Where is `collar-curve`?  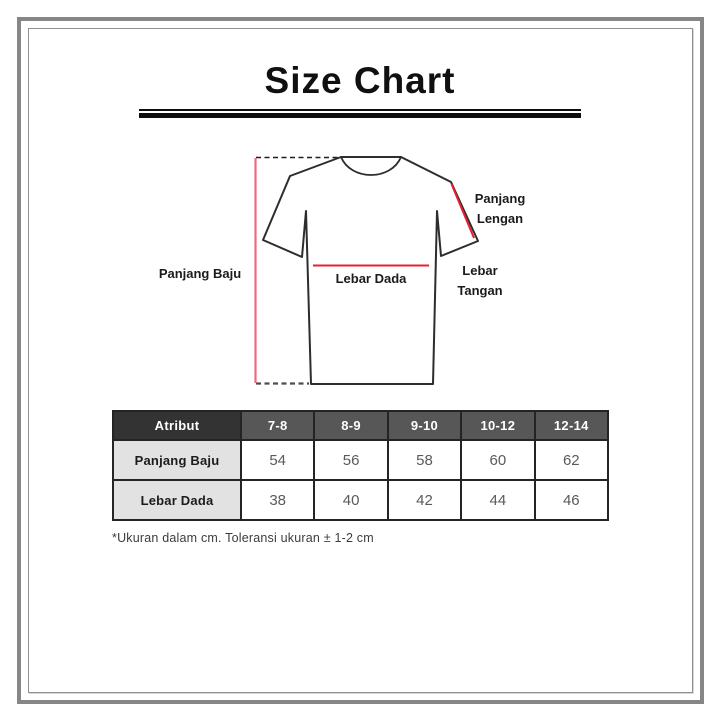
collar-curve is located at coordinates (371, 166).